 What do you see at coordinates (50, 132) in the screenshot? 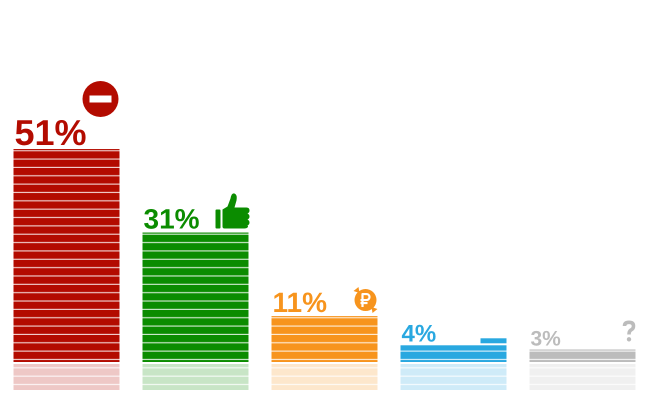
I see `data-label: 51%` at bounding box center [50, 132].